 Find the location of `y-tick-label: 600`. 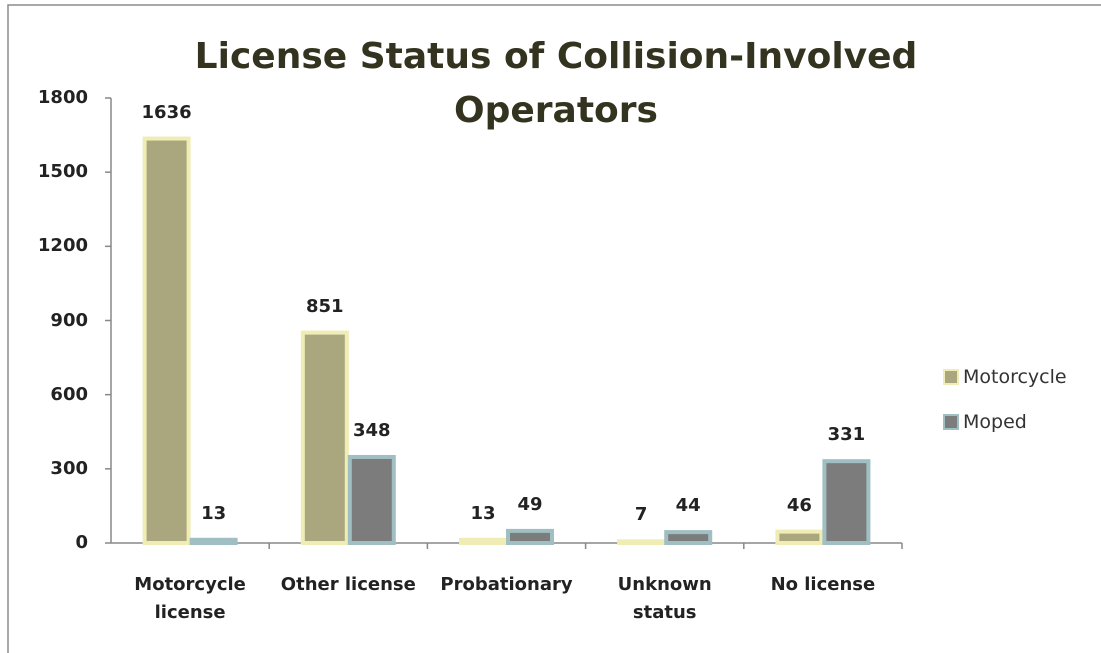

y-tick-label: 600 is located at coordinates (69, 394).